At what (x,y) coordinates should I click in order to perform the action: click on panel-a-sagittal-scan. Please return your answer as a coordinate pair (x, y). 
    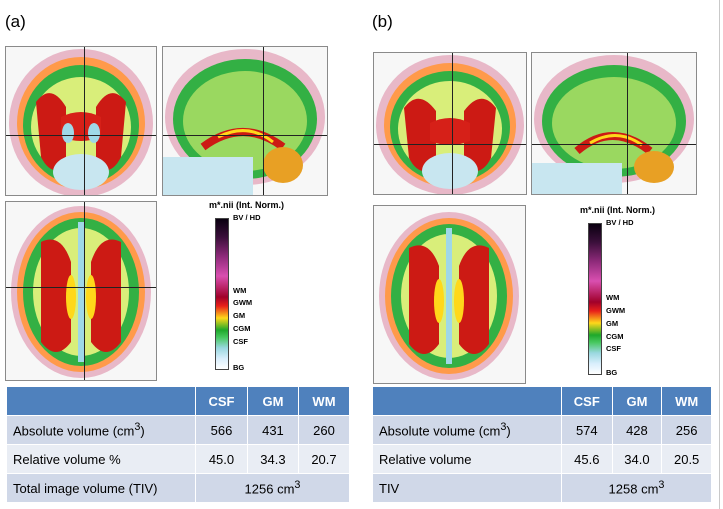
    Looking at the image, I should click on (245, 121).